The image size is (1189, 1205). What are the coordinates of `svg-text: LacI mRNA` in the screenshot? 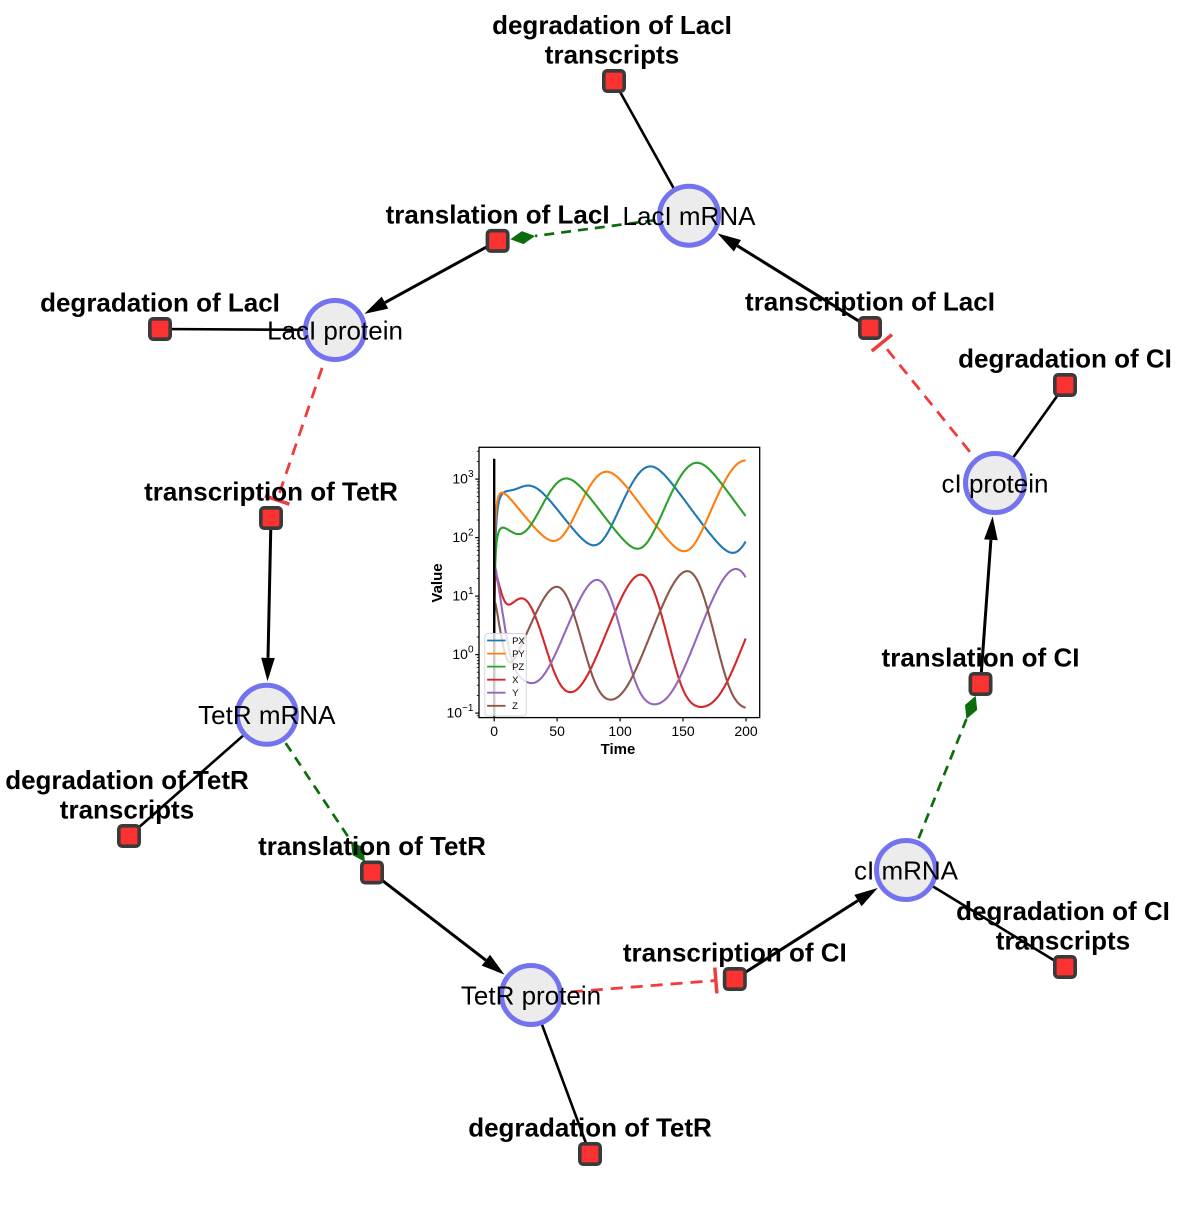 It's located at (690, 216).